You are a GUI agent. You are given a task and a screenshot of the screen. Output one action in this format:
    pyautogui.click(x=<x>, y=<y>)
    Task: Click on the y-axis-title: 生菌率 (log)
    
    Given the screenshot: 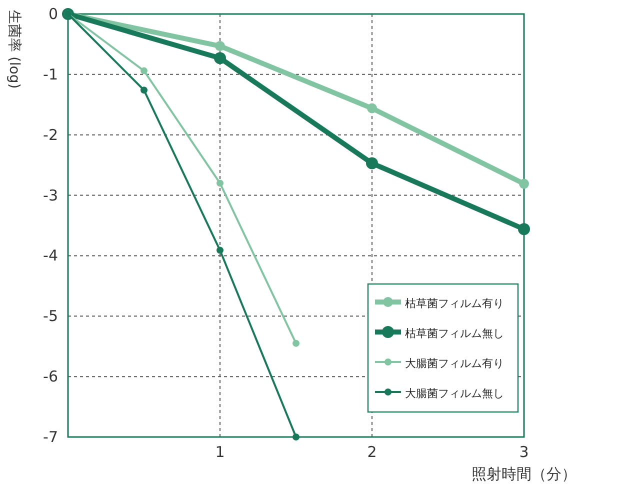 What is the action you would take?
    pyautogui.click(x=14, y=49)
    